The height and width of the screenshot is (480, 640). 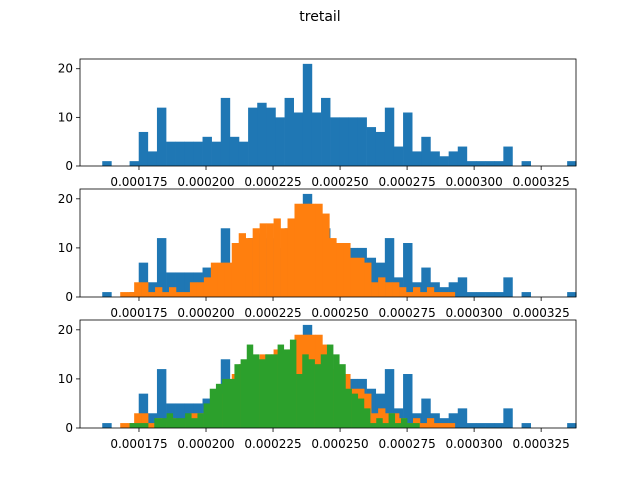 What do you see at coordinates (124, 294) in the screenshot?
I see `bar-series2-bin0` at bounding box center [124, 294].